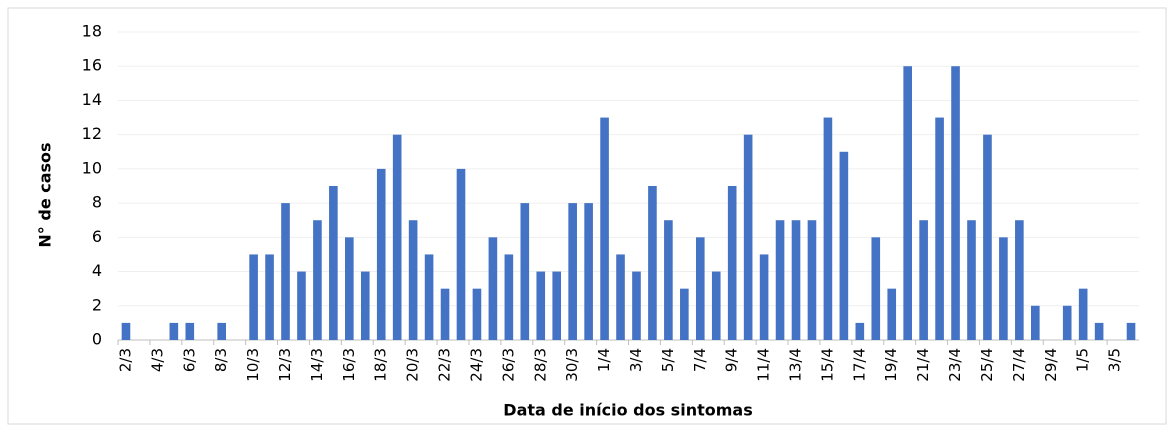 This screenshot has width=1175, height=432. Describe the element at coordinates (1083, 360) in the screenshot. I see `x-tick-label: 1/5` at that location.